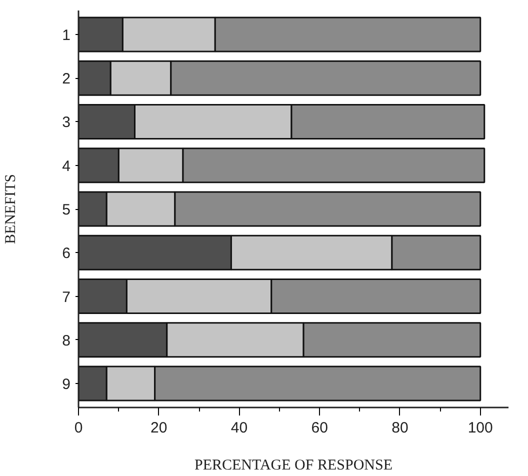 The image size is (528, 476). What do you see at coordinates (66, 341) in the screenshot?
I see `y-tick-label: 8` at bounding box center [66, 341].